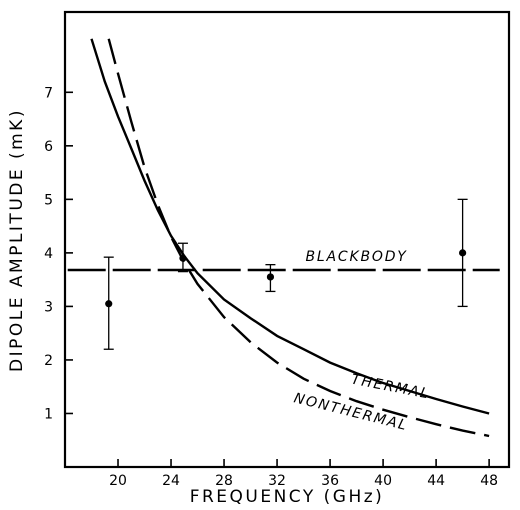  I want to click on y-tick-label-1: 1, so click(48, 414).